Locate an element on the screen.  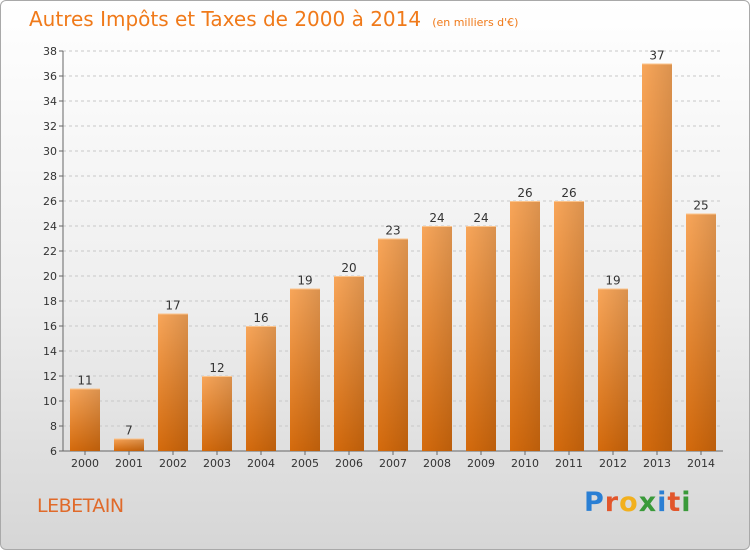
x-tick-label: 2007 is located at coordinates (393, 463).